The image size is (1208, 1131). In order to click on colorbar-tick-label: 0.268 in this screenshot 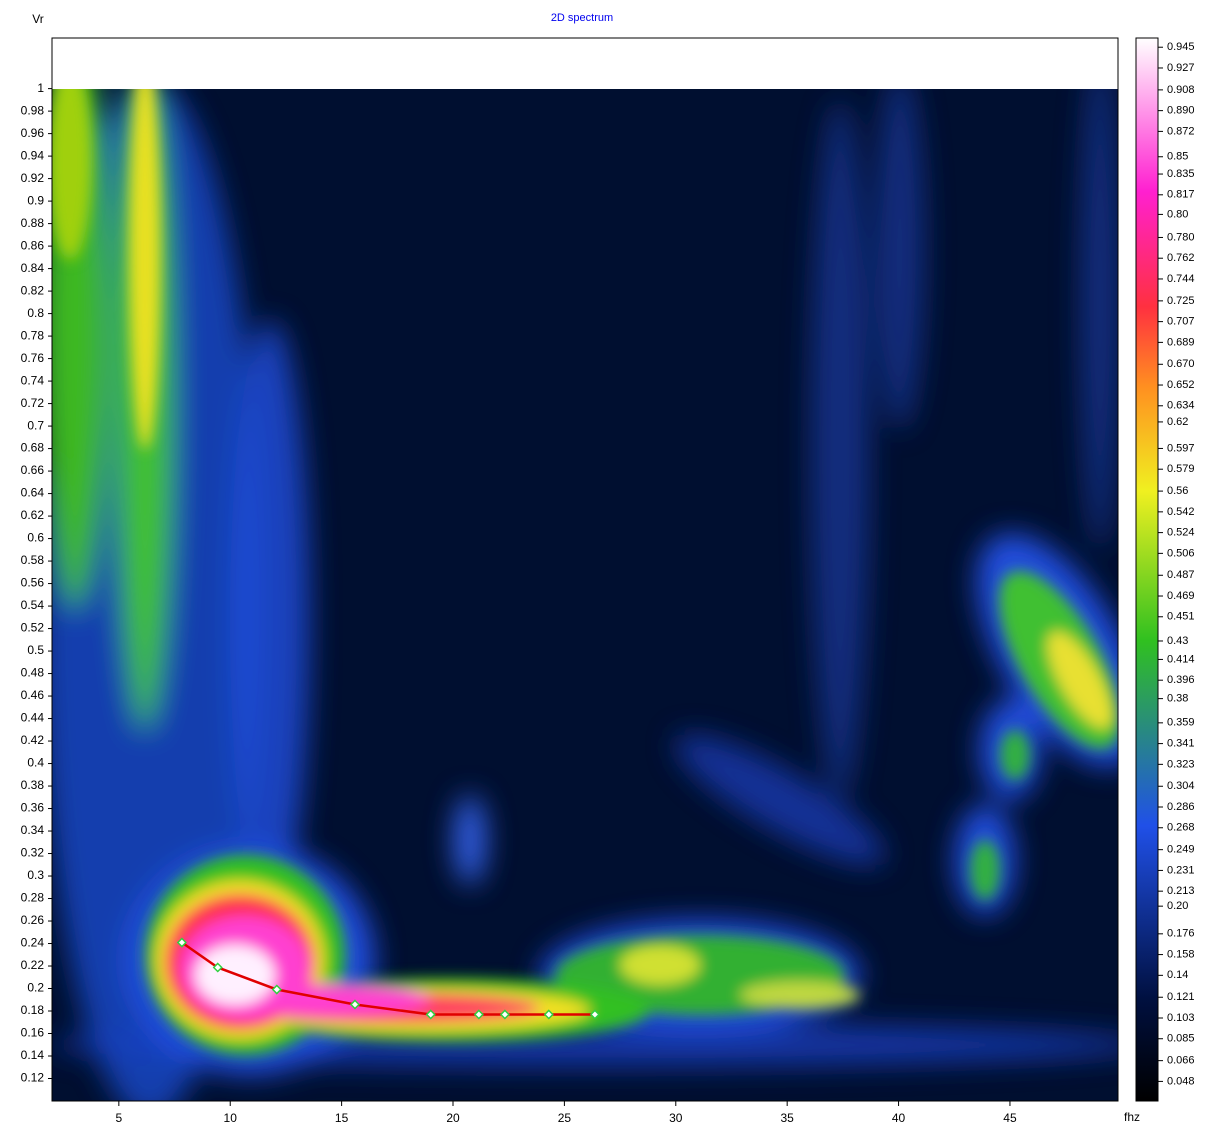, I will do `click(1181, 828)`.